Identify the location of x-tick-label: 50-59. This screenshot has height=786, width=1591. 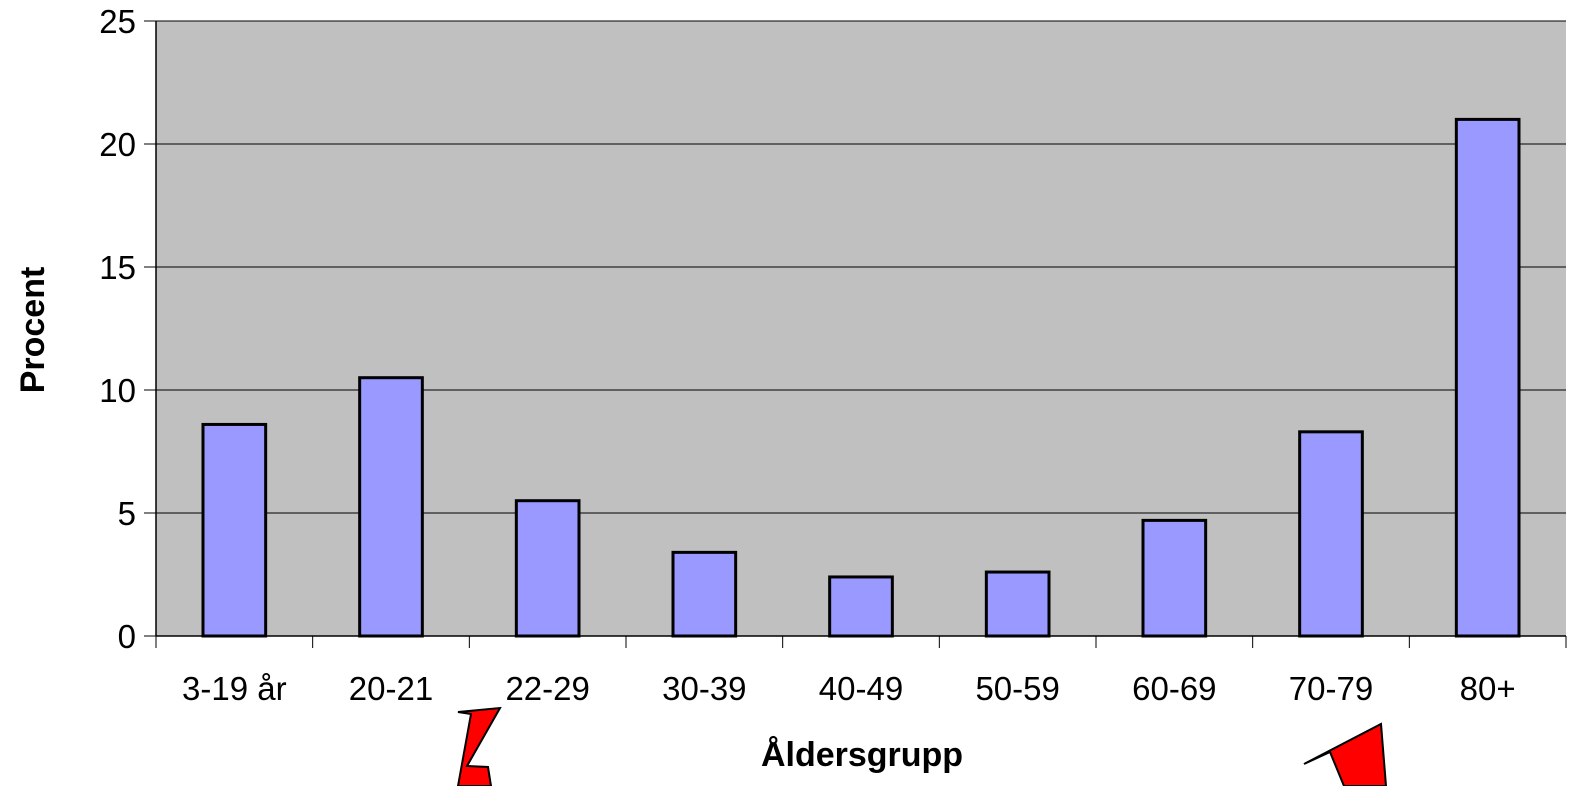
(1017, 688).